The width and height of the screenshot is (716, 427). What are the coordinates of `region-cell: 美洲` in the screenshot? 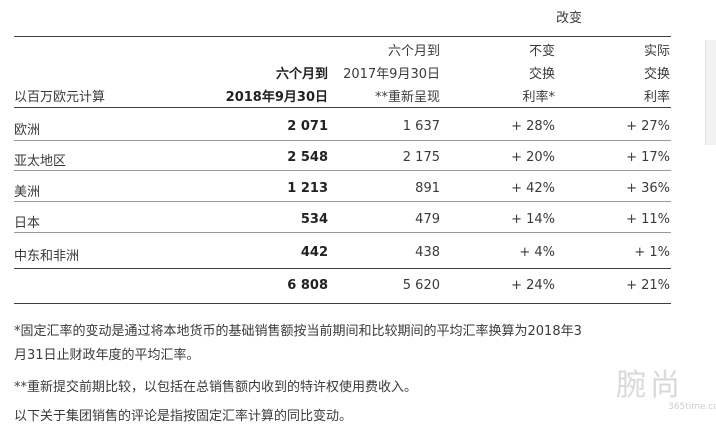 It's located at (27, 192).